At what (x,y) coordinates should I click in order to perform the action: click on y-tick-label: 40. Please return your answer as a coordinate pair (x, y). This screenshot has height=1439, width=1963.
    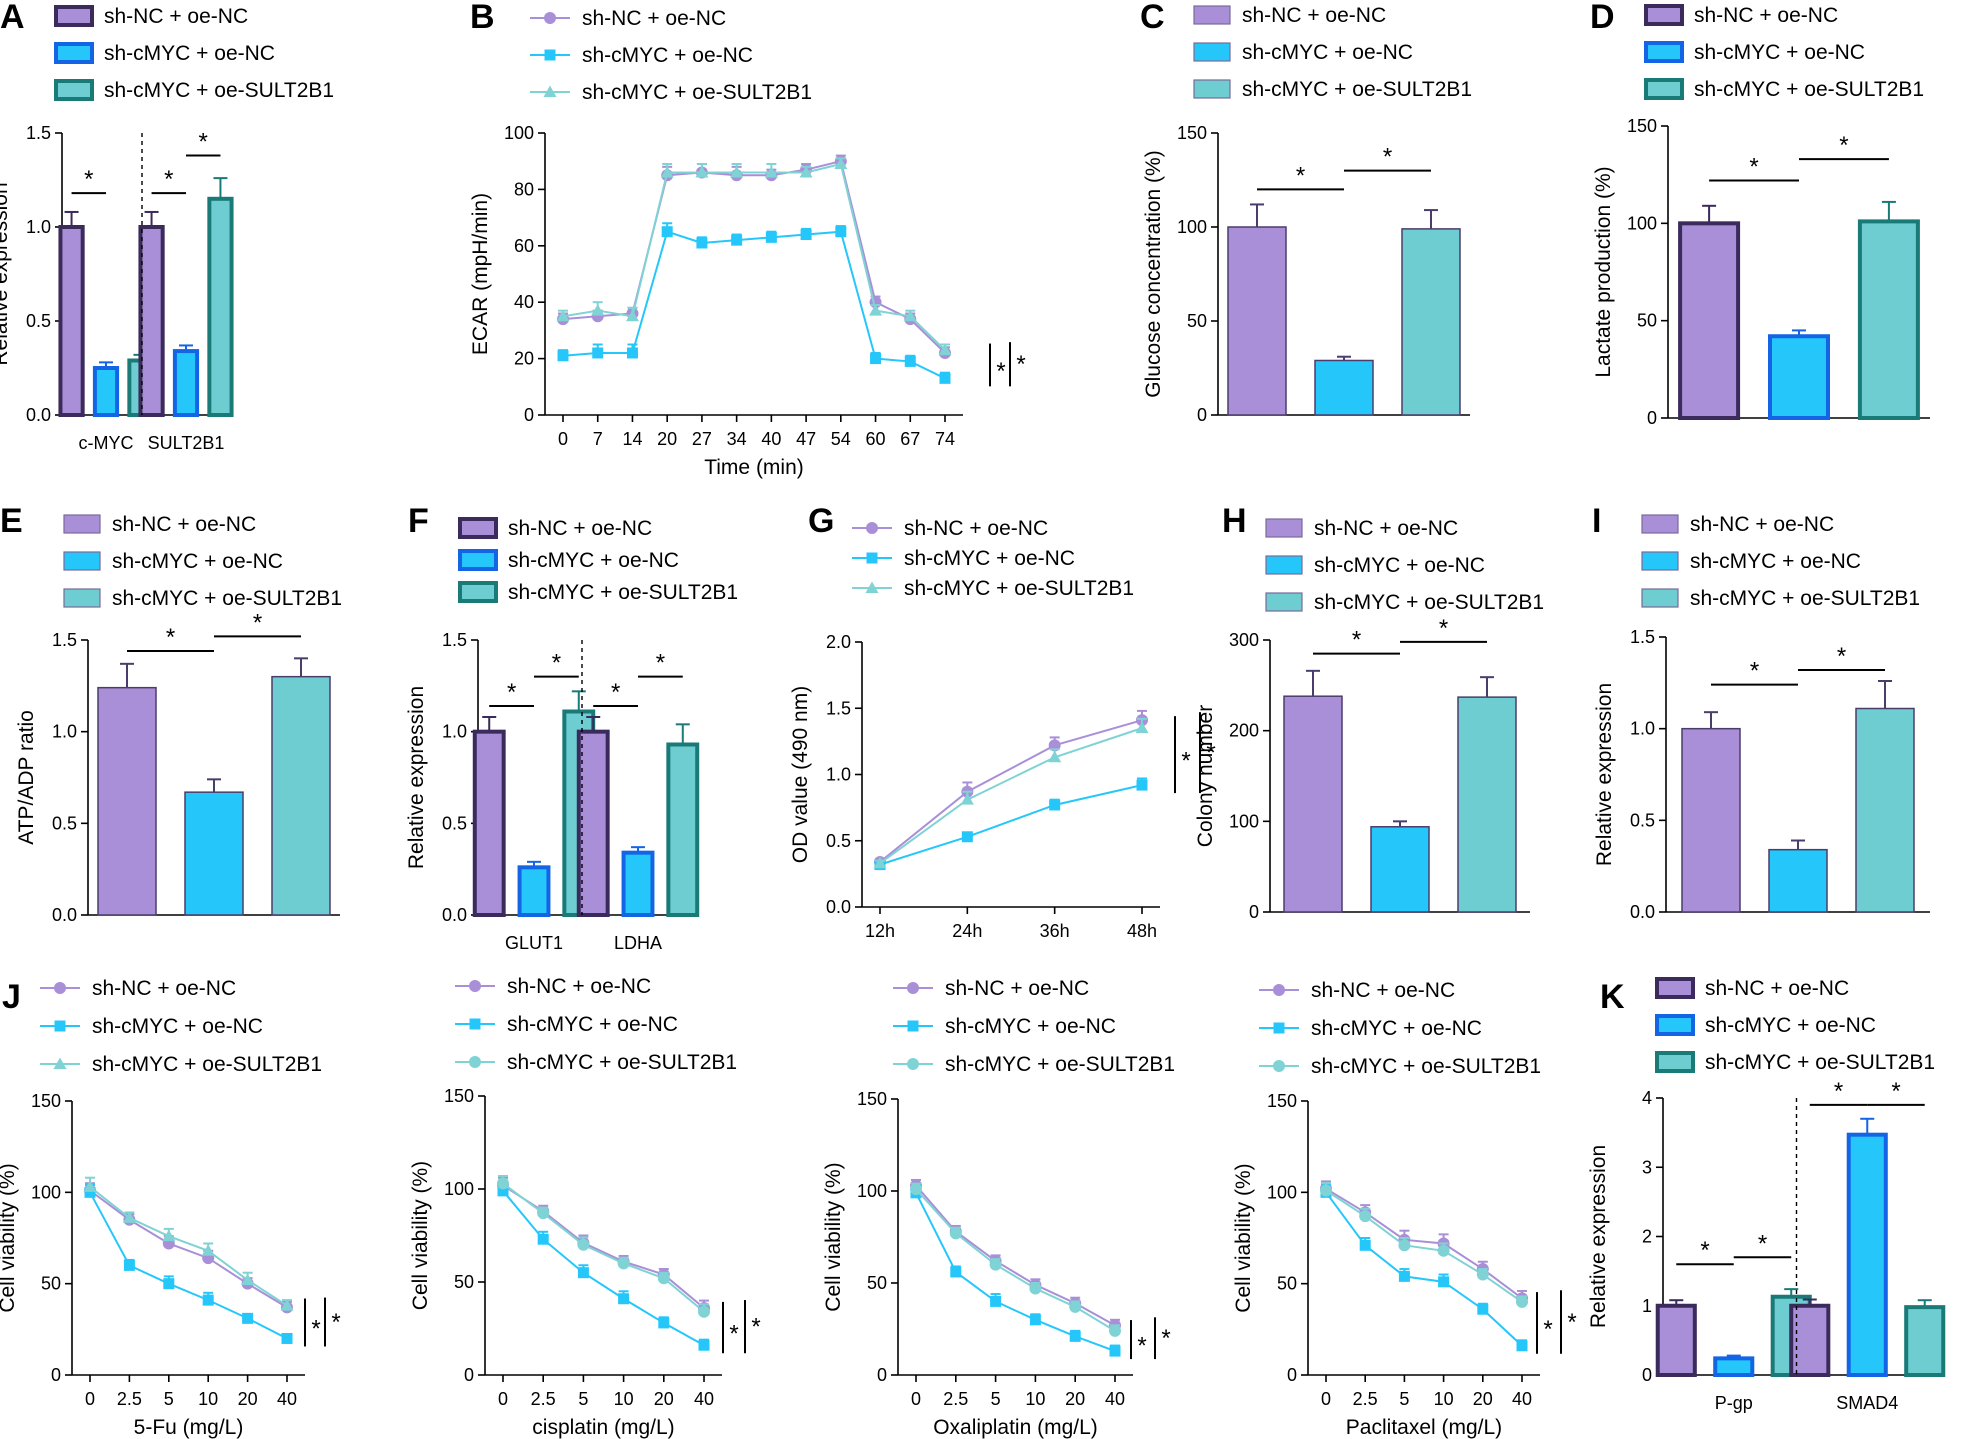
    Looking at the image, I should click on (524, 302).